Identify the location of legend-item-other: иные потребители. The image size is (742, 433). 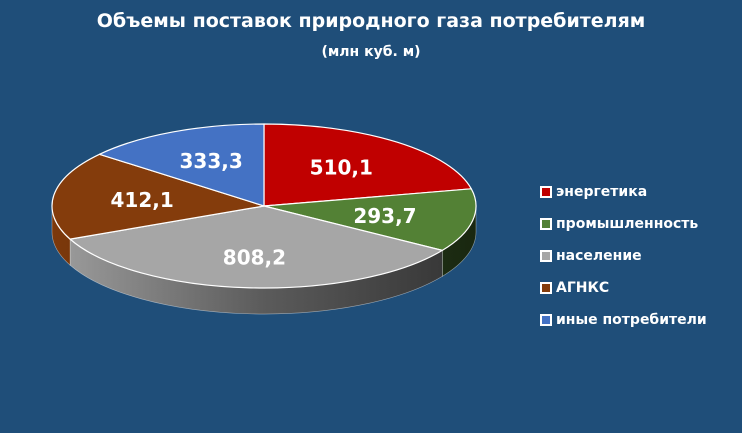
(623, 320).